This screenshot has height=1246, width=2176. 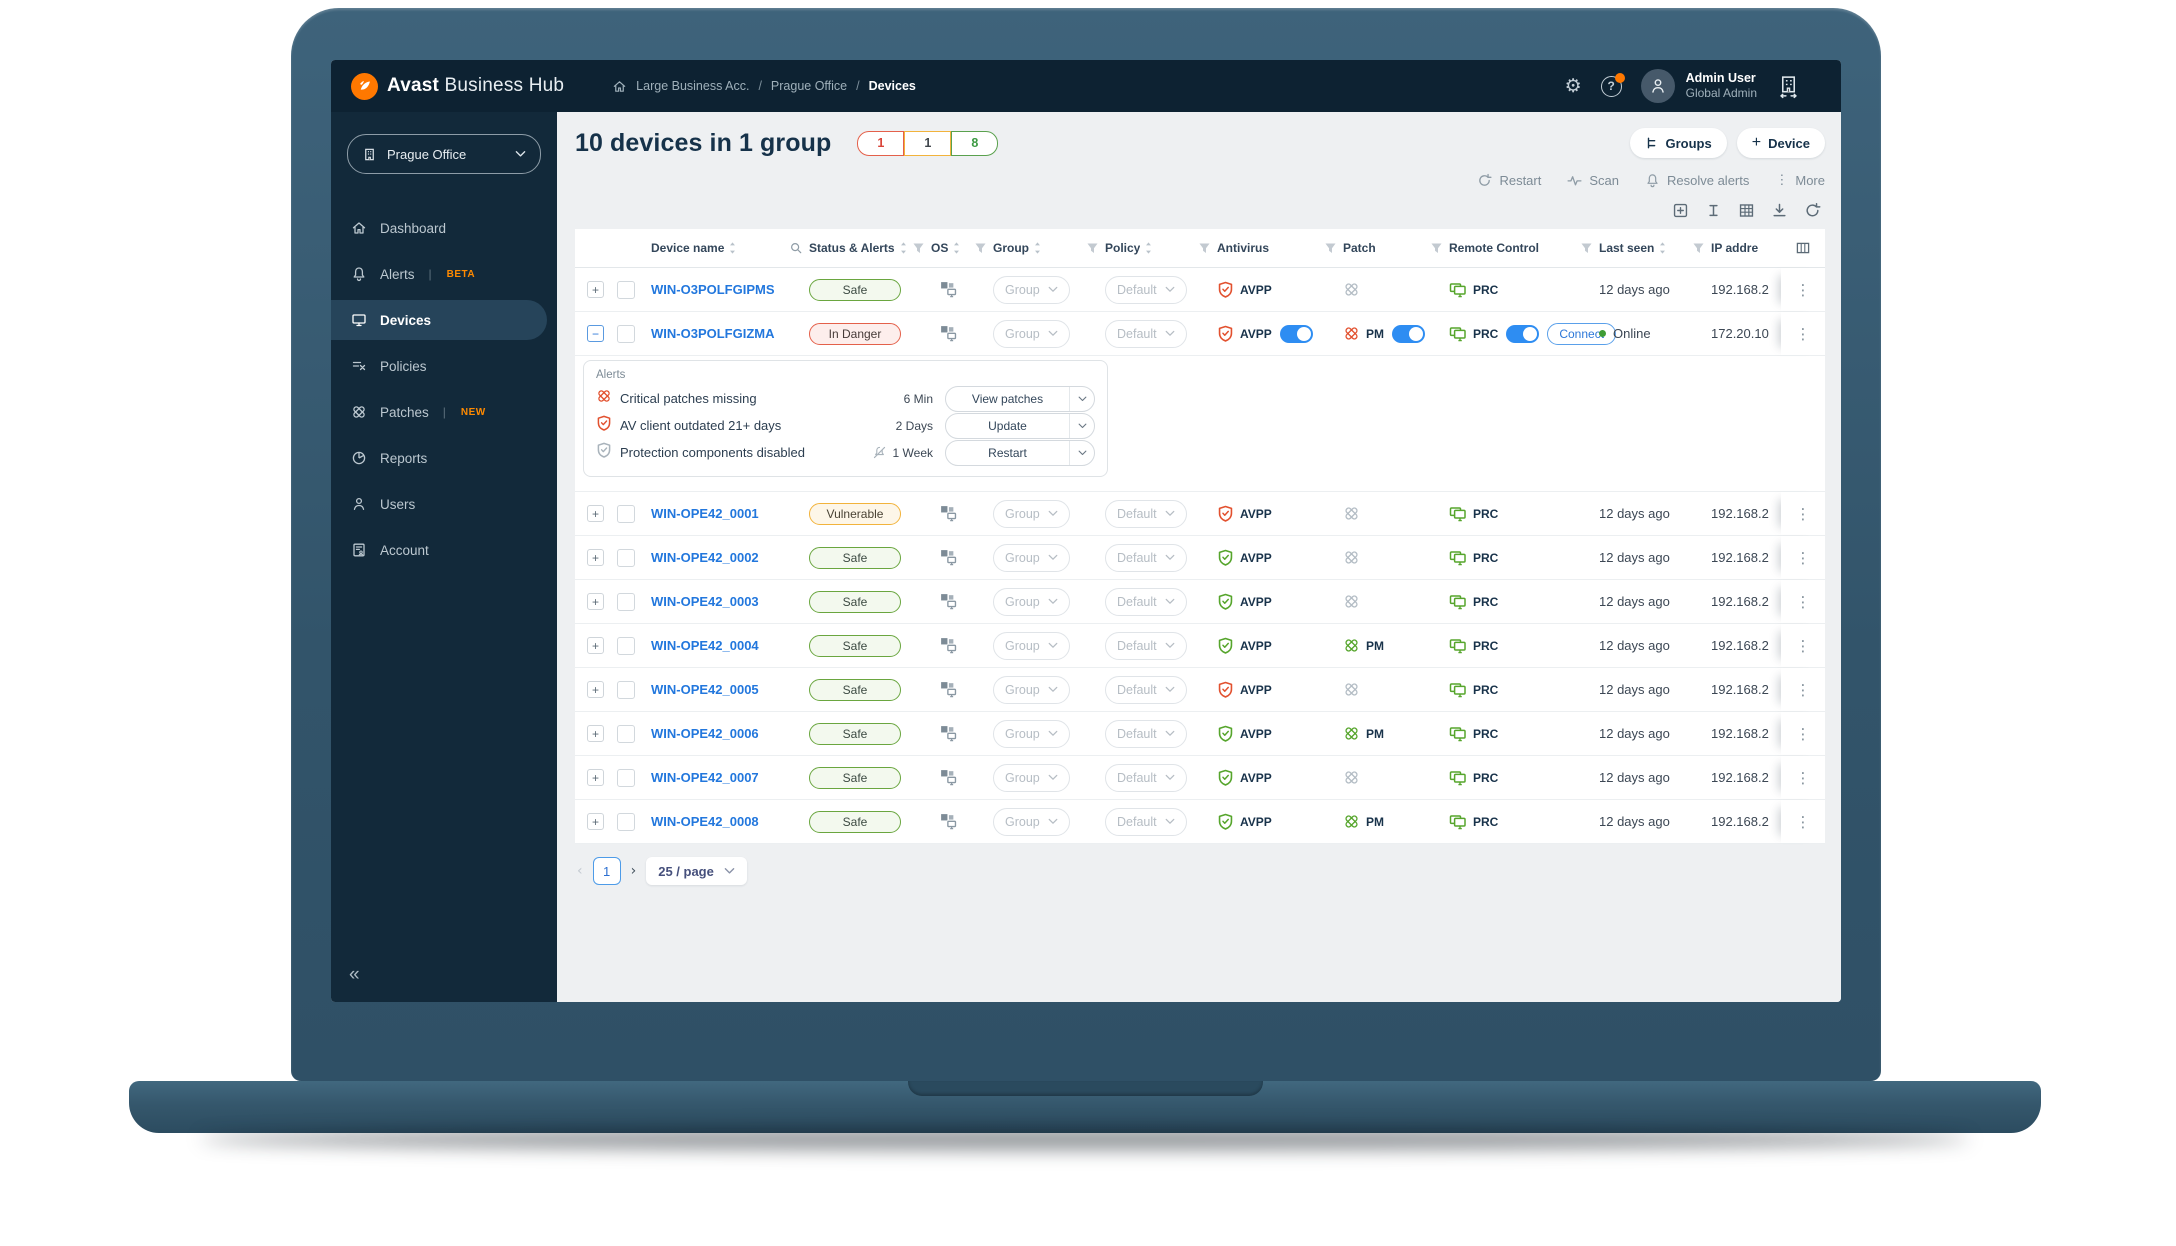 What do you see at coordinates (1020, 398) in the screenshot?
I see `alert-action-button: View patches` at bounding box center [1020, 398].